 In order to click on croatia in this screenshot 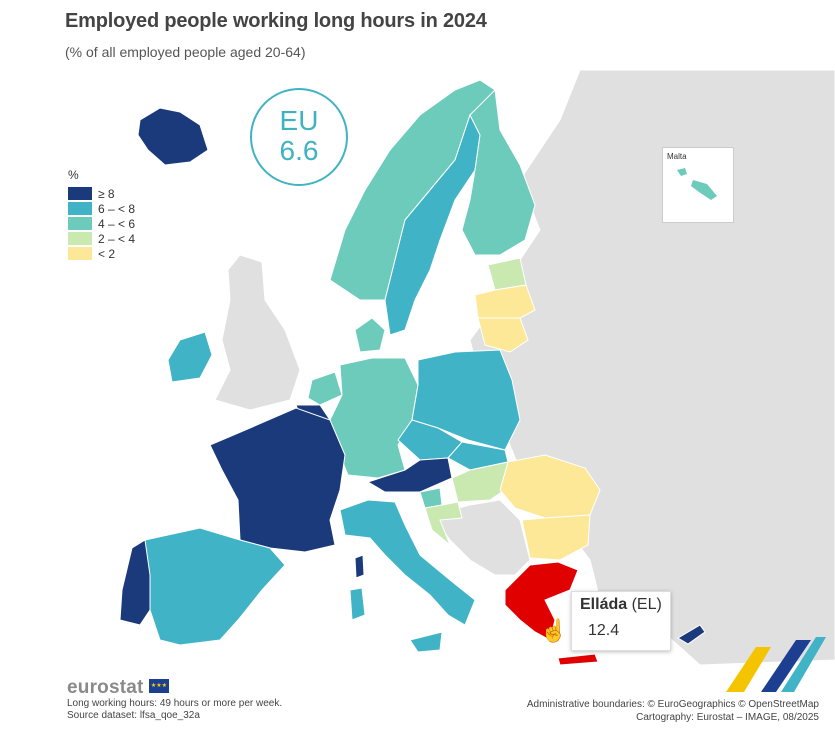, I will do `click(443, 523)`.